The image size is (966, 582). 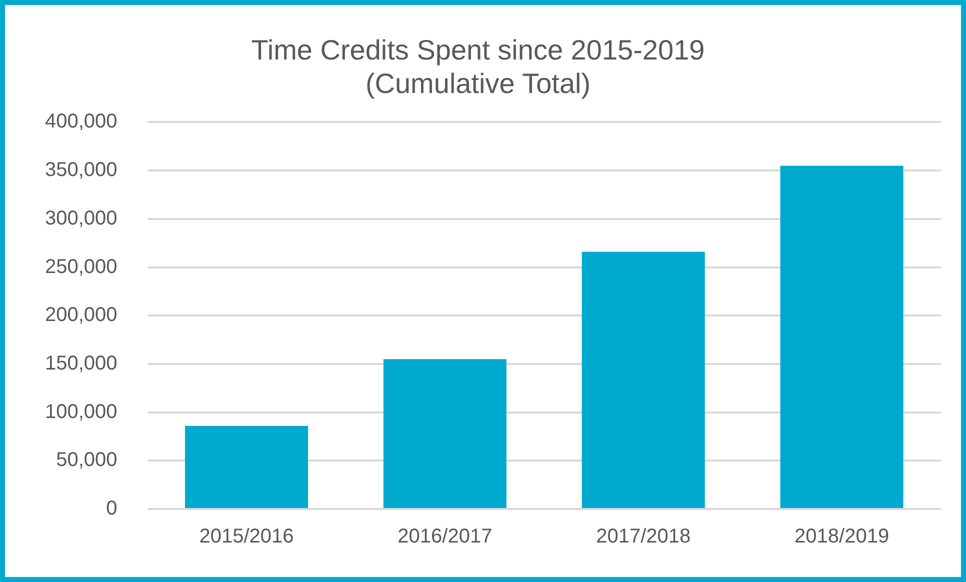 What do you see at coordinates (643, 537) in the screenshot?
I see `x-tick-label: 2017/2018` at bounding box center [643, 537].